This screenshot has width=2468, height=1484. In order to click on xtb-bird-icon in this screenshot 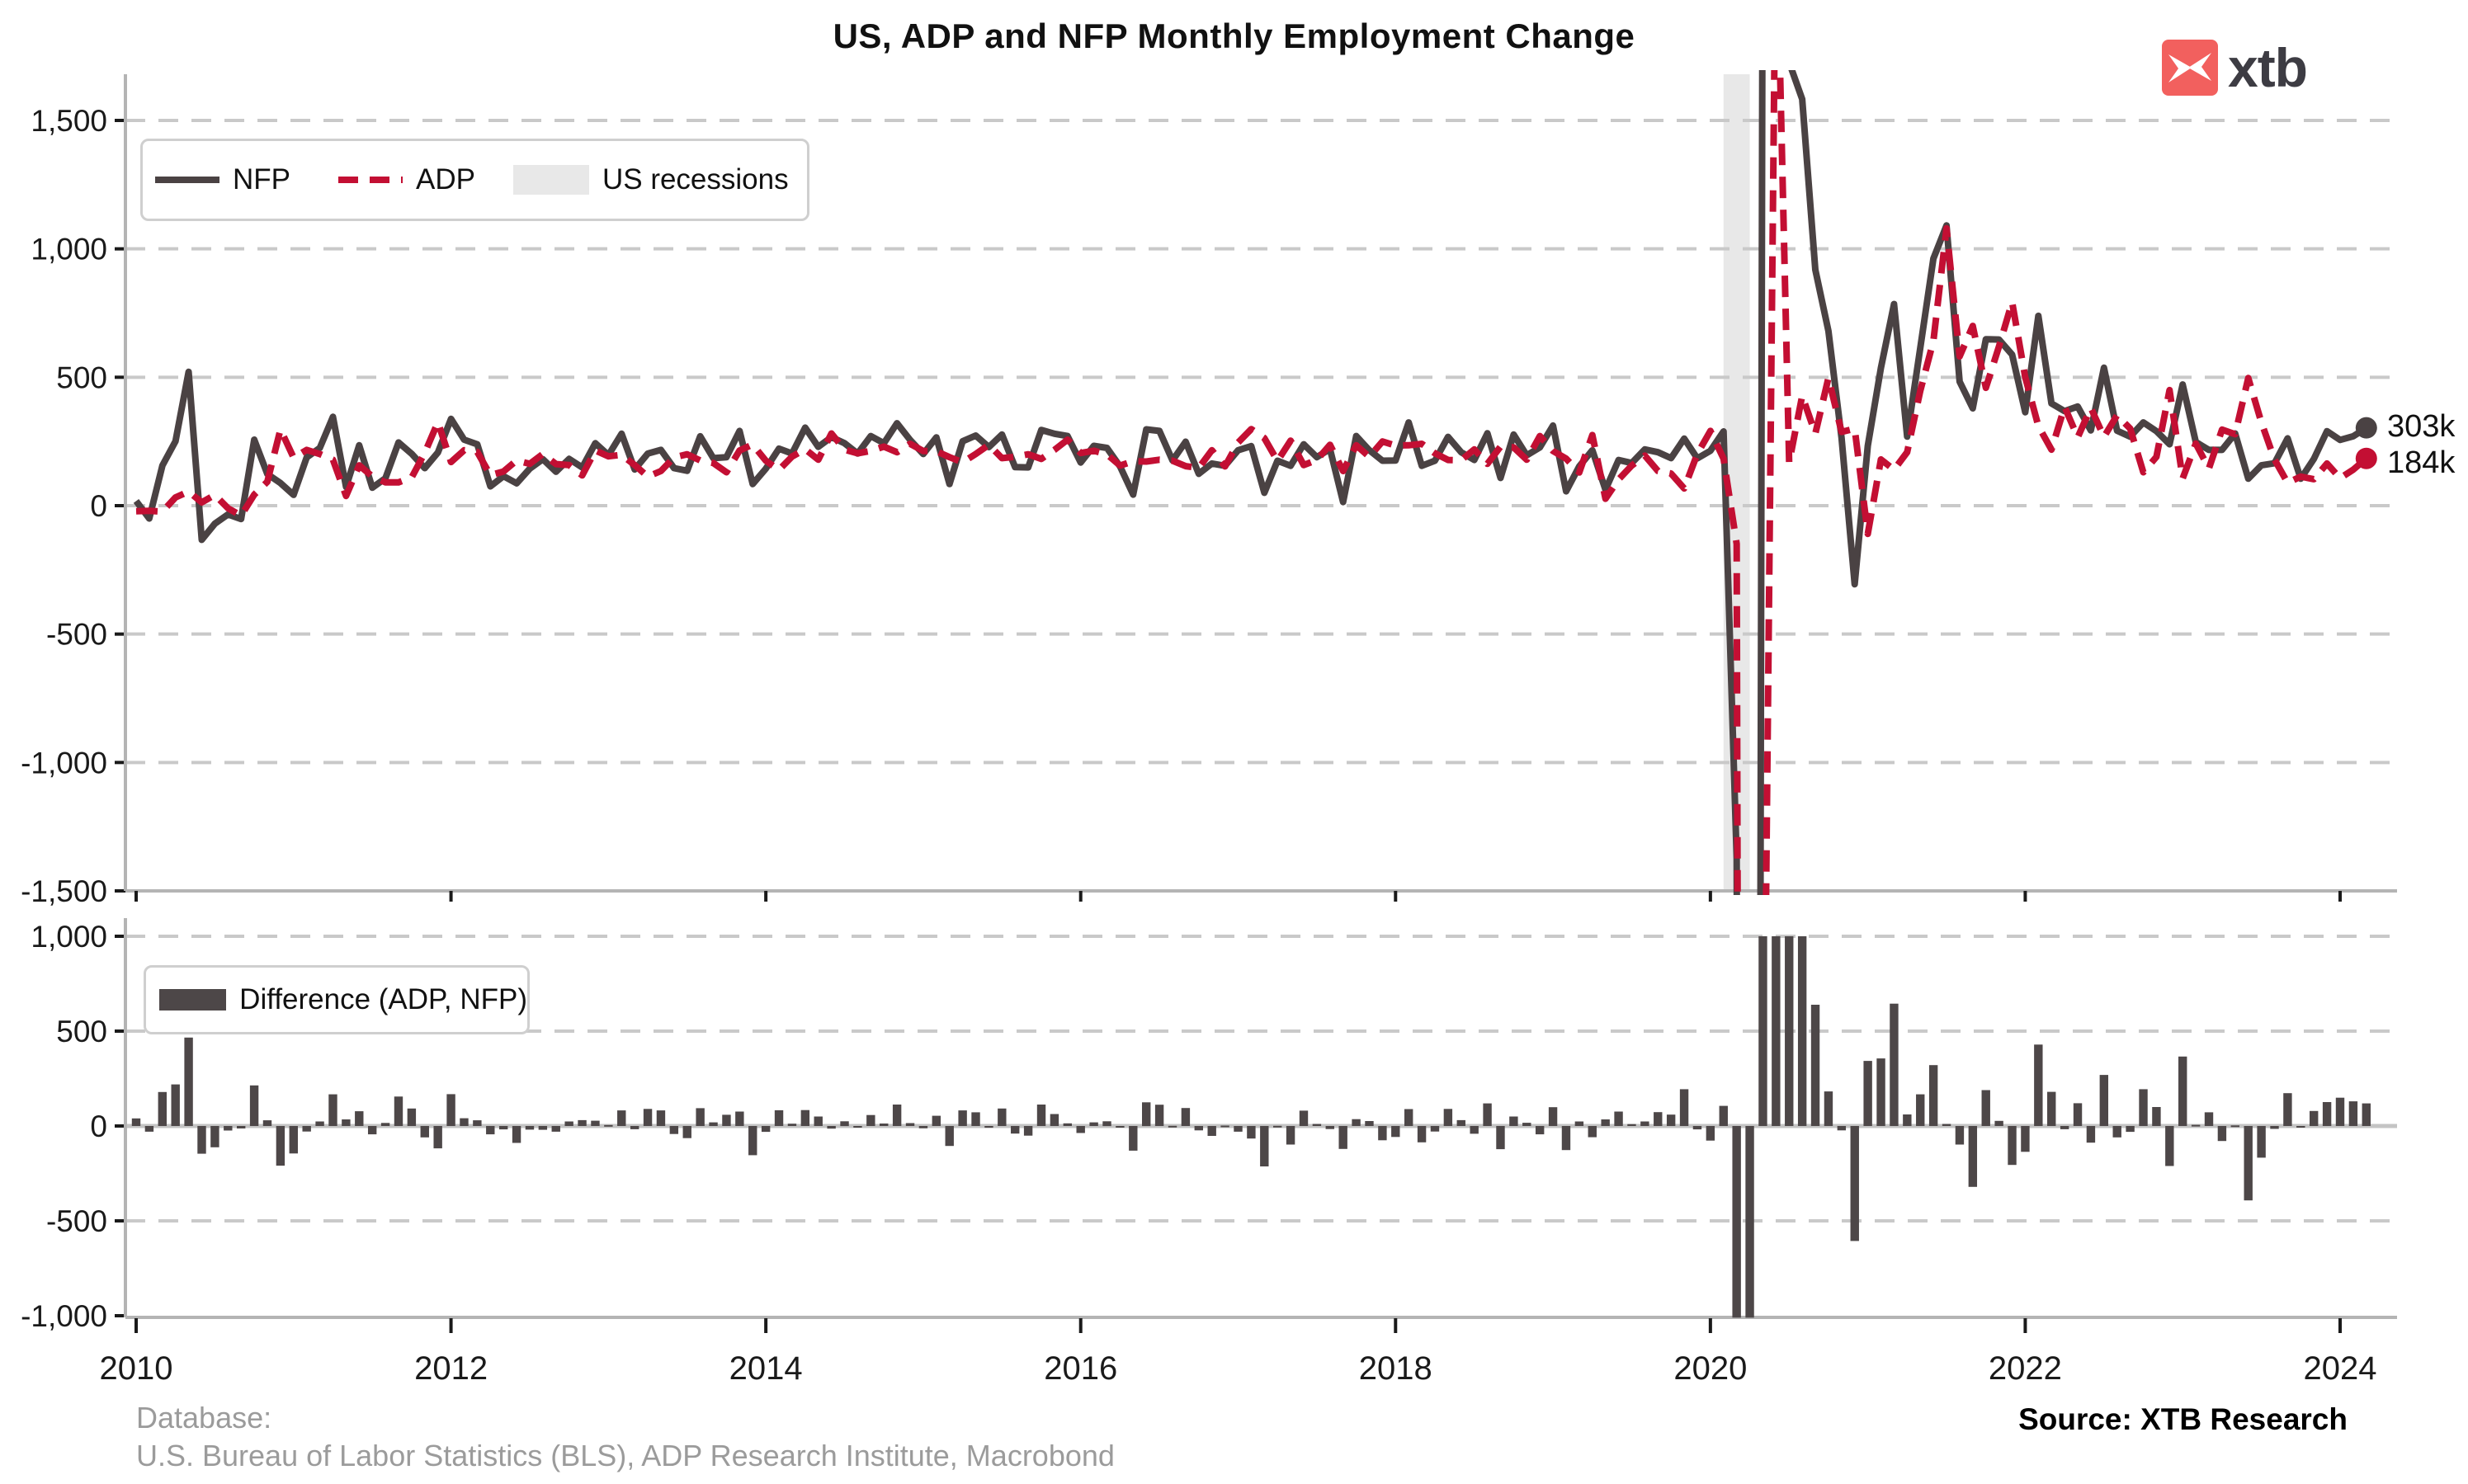, I will do `click(2189, 67)`.